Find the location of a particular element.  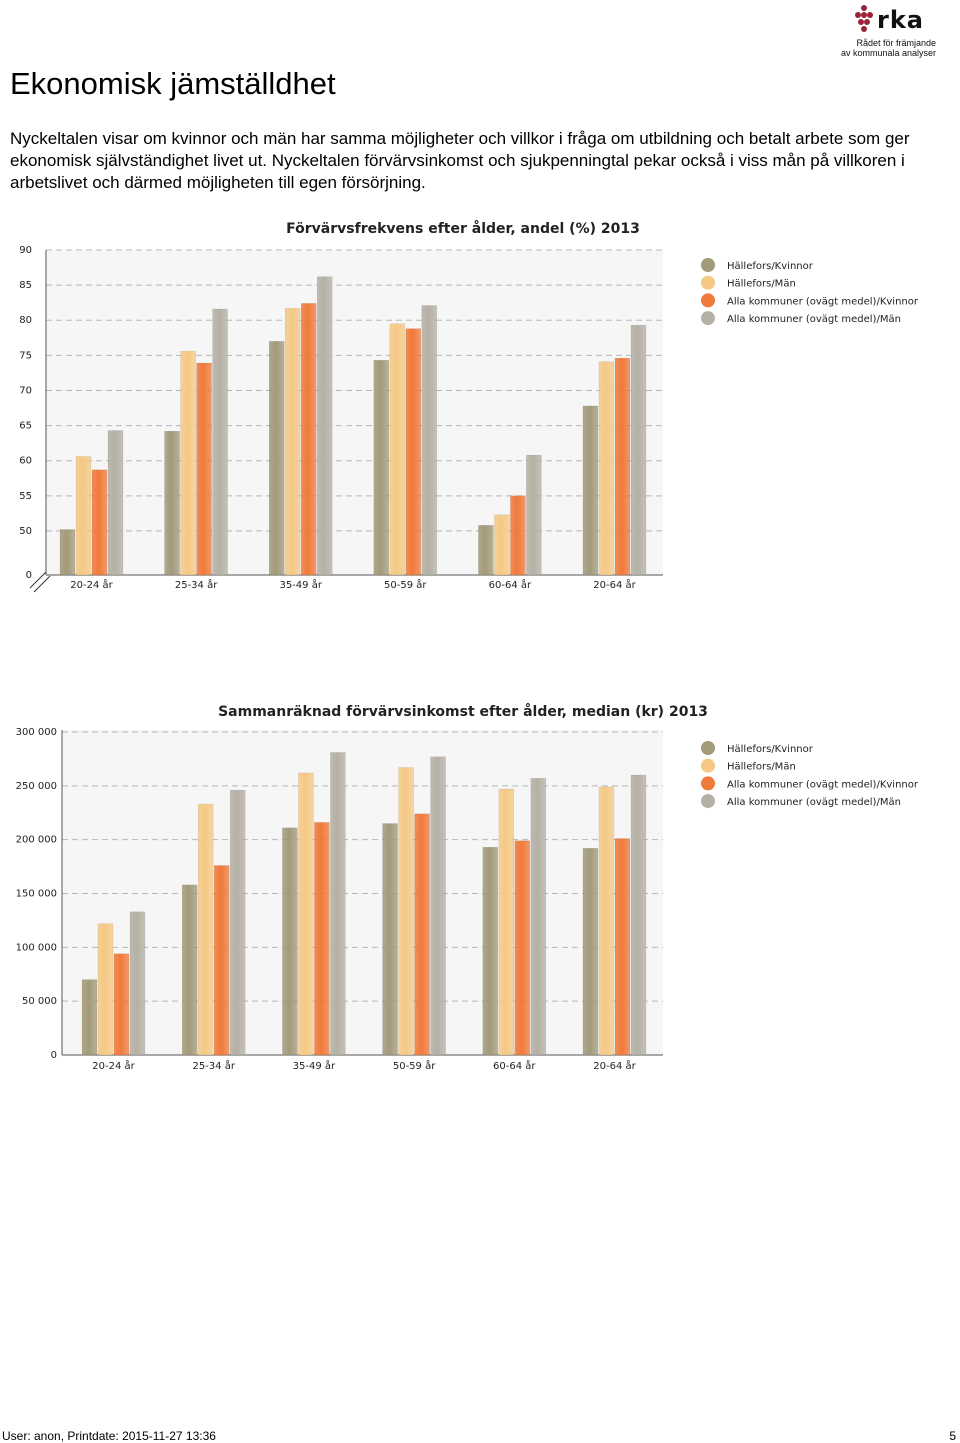

y-tick-label: 150 000 is located at coordinates (36, 894).